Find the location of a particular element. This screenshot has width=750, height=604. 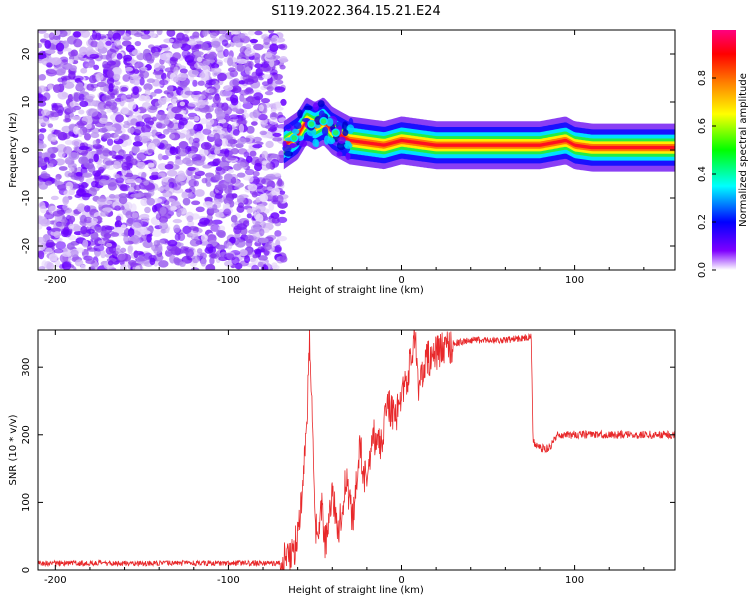

spectrogram-x-tick-label: -200 is located at coordinates (55, 280).